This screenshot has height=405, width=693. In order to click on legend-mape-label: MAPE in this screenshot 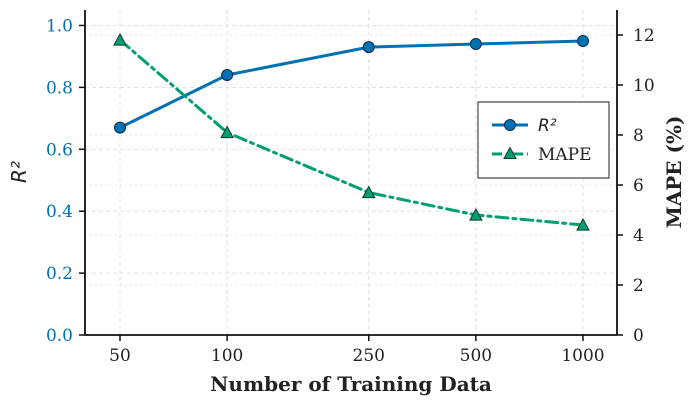, I will do `click(565, 155)`.